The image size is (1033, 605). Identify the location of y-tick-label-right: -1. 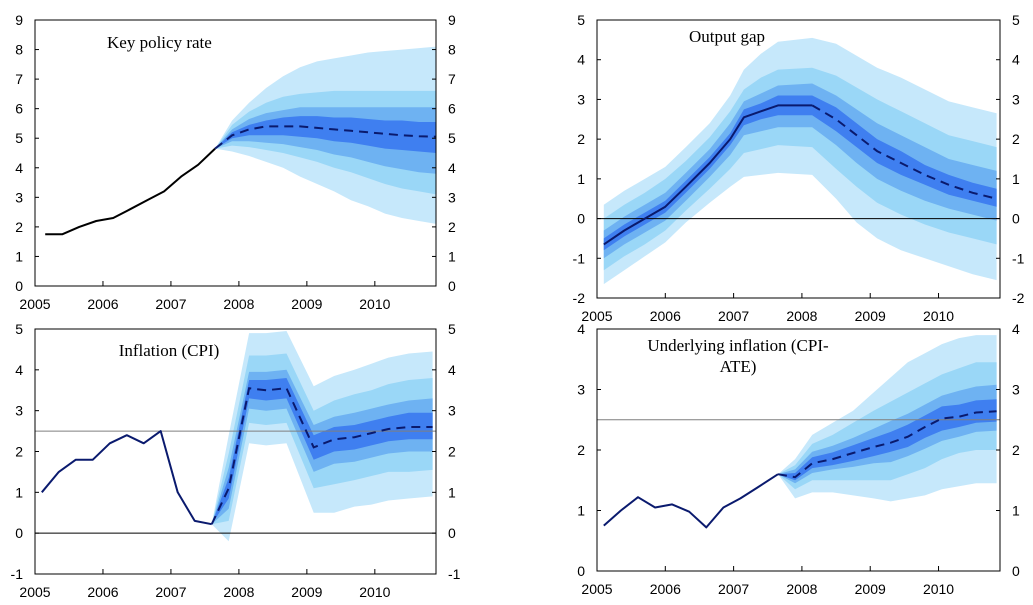
(1018, 258).